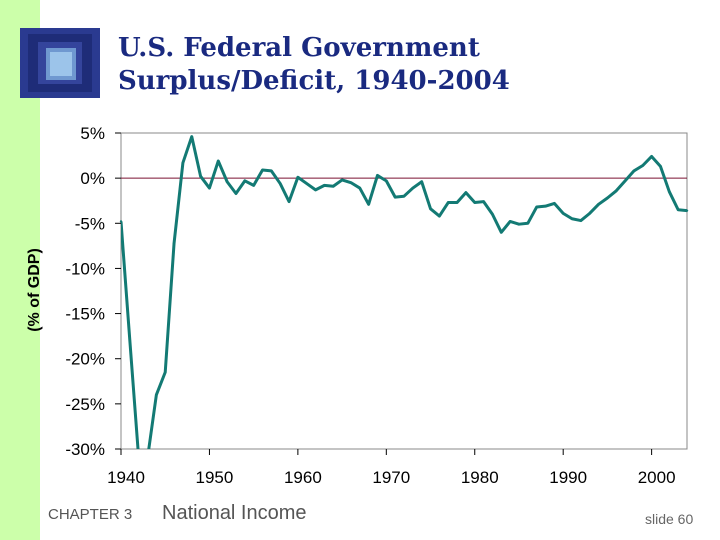 The image size is (720, 540). What do you see at coordinates (60, 63) in the screenshot?
I see `slide-logo-image` at bounding box center [60, 63].